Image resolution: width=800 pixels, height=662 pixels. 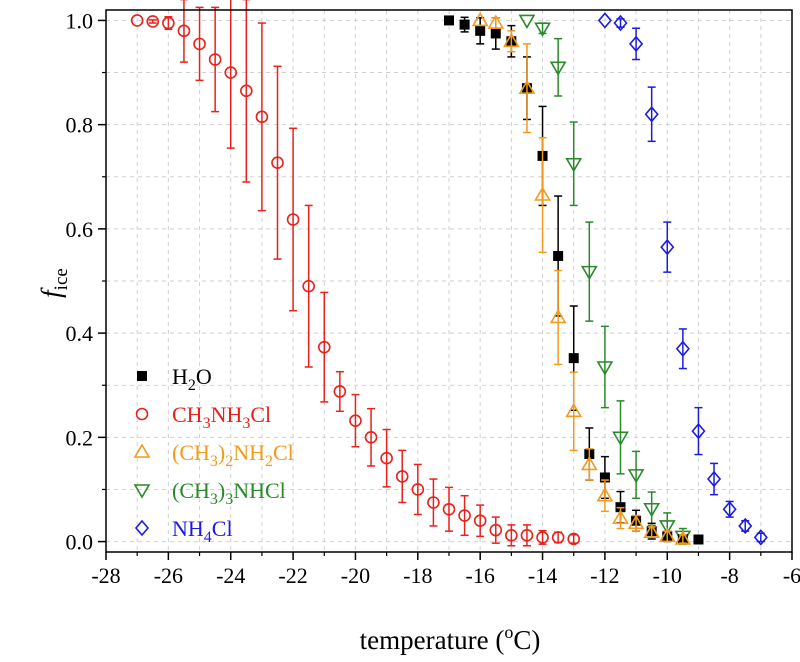 What do you see at coordinates (61, 279) in the screenshot?
I see `y-axis-title-sub: ice` at bounding box center [61, 279].